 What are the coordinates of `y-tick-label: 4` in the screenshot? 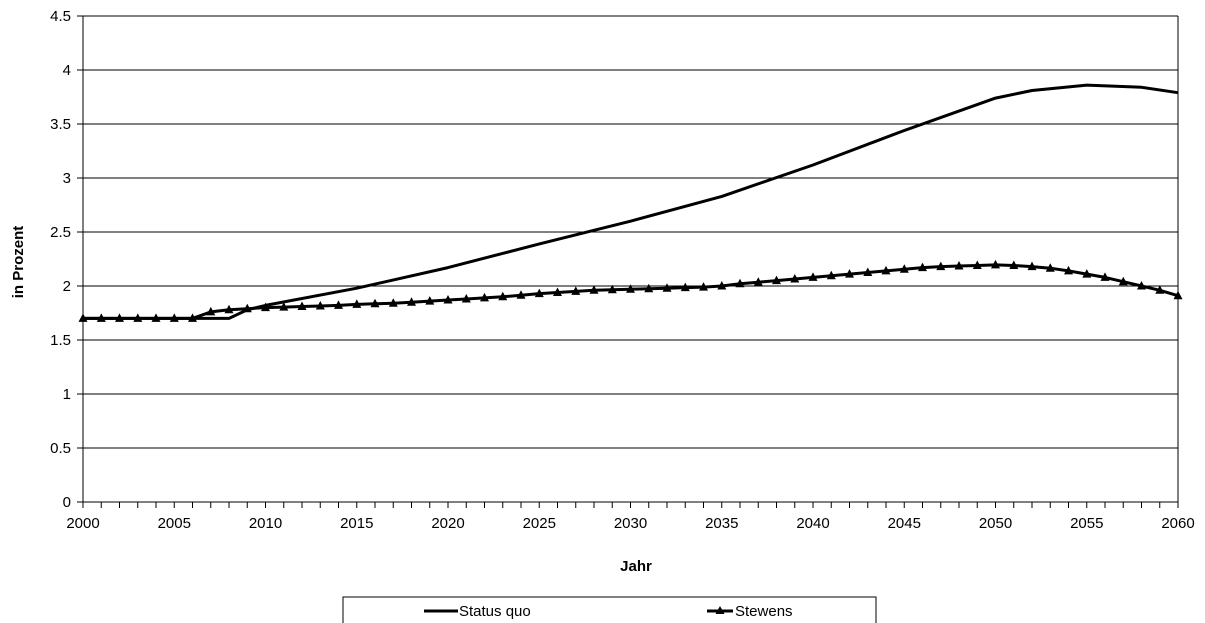 It's located at (67, 70).